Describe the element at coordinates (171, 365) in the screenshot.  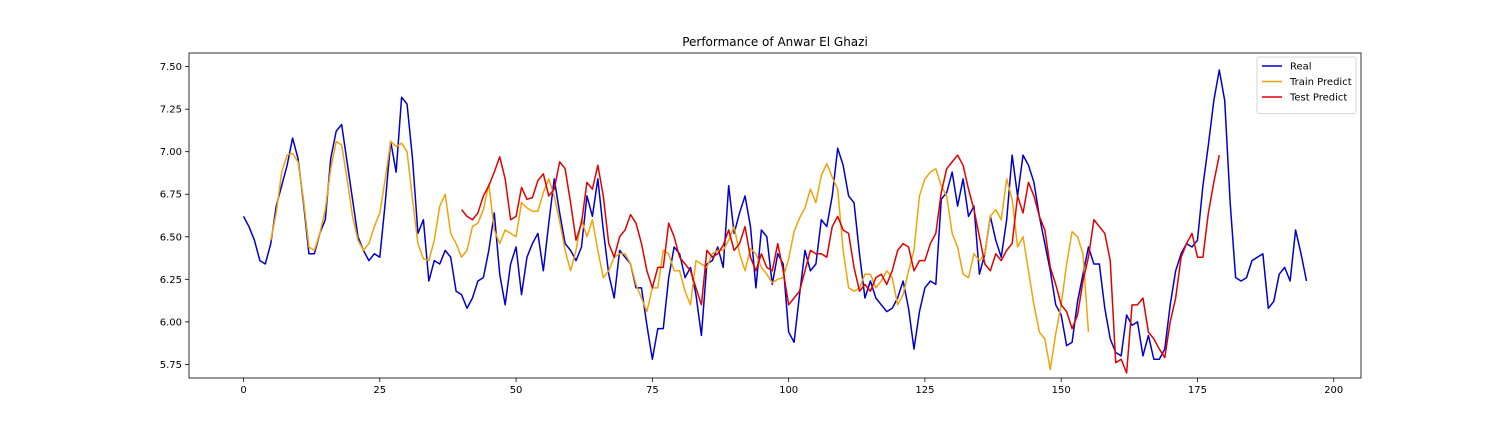
I see `y-tick-label: 5.75` at that location.